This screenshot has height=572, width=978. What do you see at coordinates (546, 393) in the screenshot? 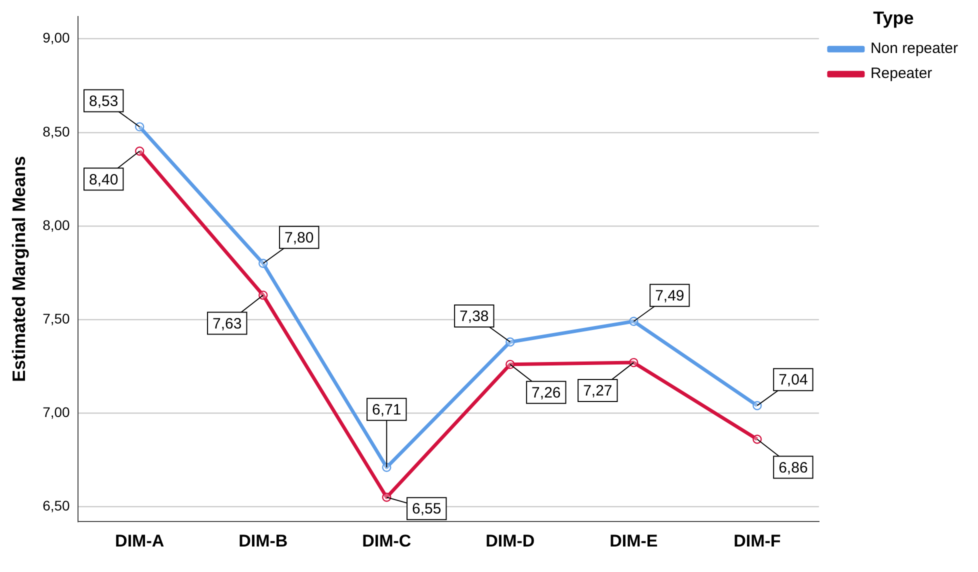
I see `data-label: 7,26` at bounding box center [546, 393].